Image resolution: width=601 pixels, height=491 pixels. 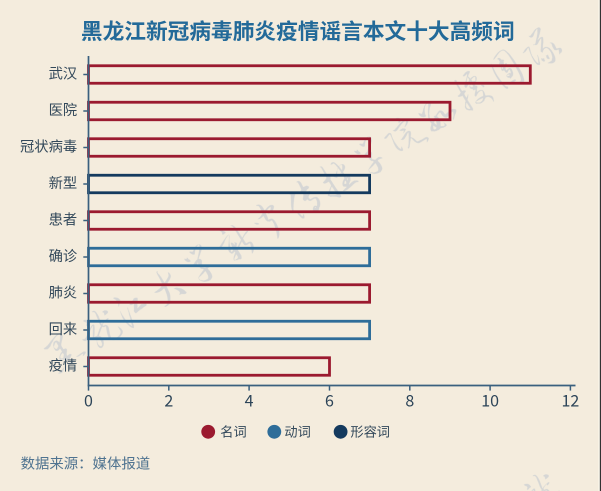 I want to click on svg-text: 名词, so click(x=233, y=431).